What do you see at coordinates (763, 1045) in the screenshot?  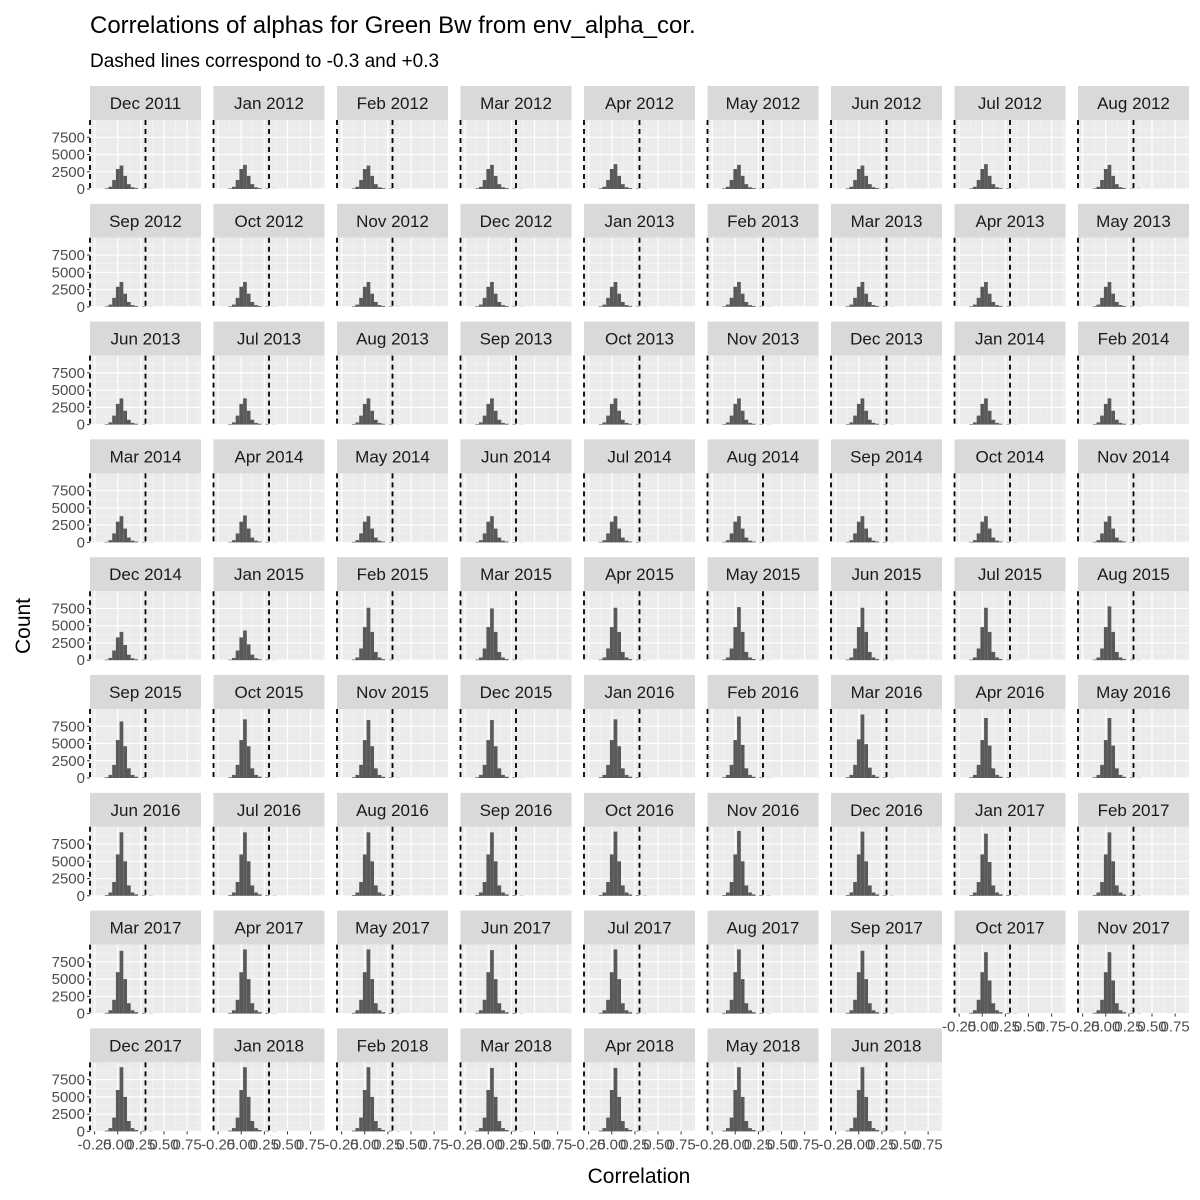 I see `facet-strip-label: May 2018` at bounding box center [763, 1045].